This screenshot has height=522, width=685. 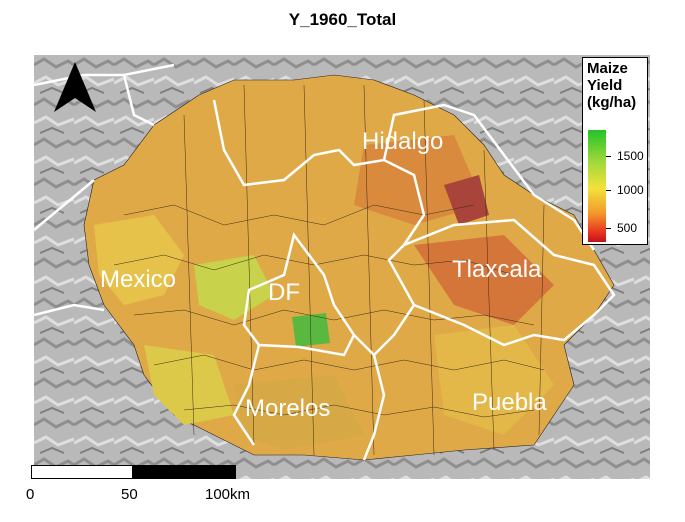 What do you see at coordinates (288, 408) in the screenshot?
I see `region-label-morelos: Morelos` at bounding box center [288, 408].